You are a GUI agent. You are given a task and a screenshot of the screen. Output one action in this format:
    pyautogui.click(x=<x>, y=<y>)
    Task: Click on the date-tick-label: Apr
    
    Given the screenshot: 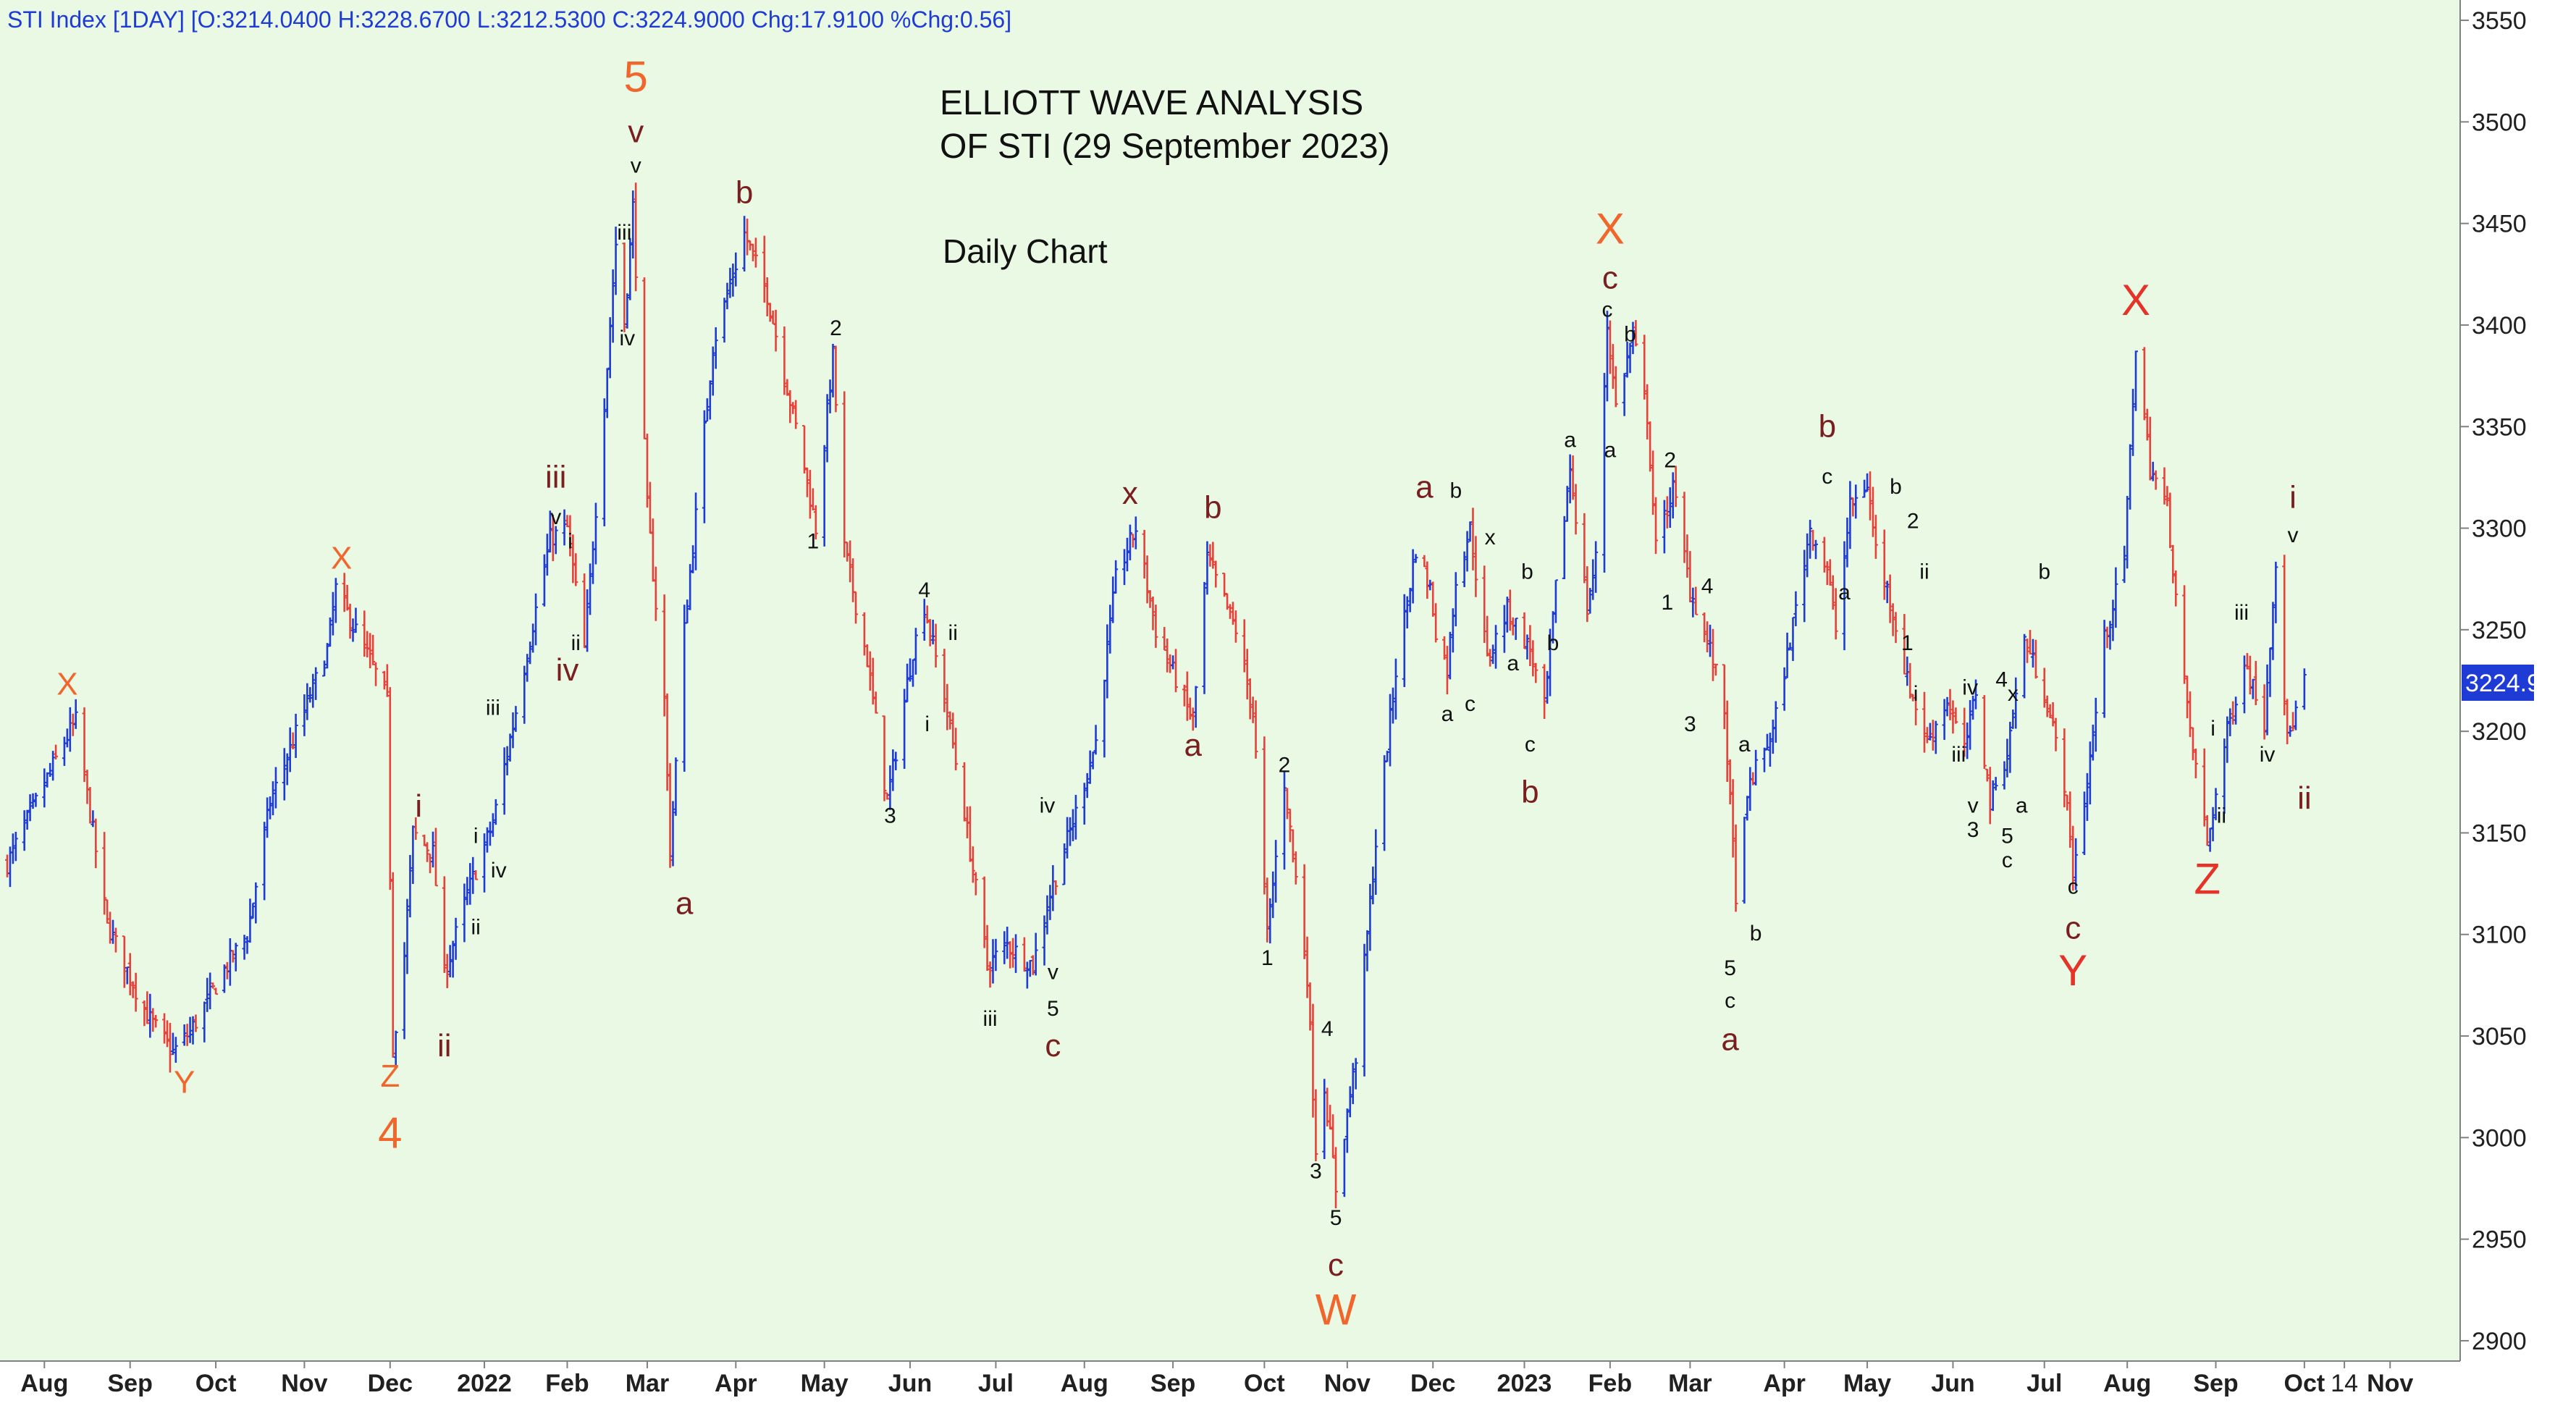 What is the action you would take?
    pyautogui.click(x=1784, y=1383)
    